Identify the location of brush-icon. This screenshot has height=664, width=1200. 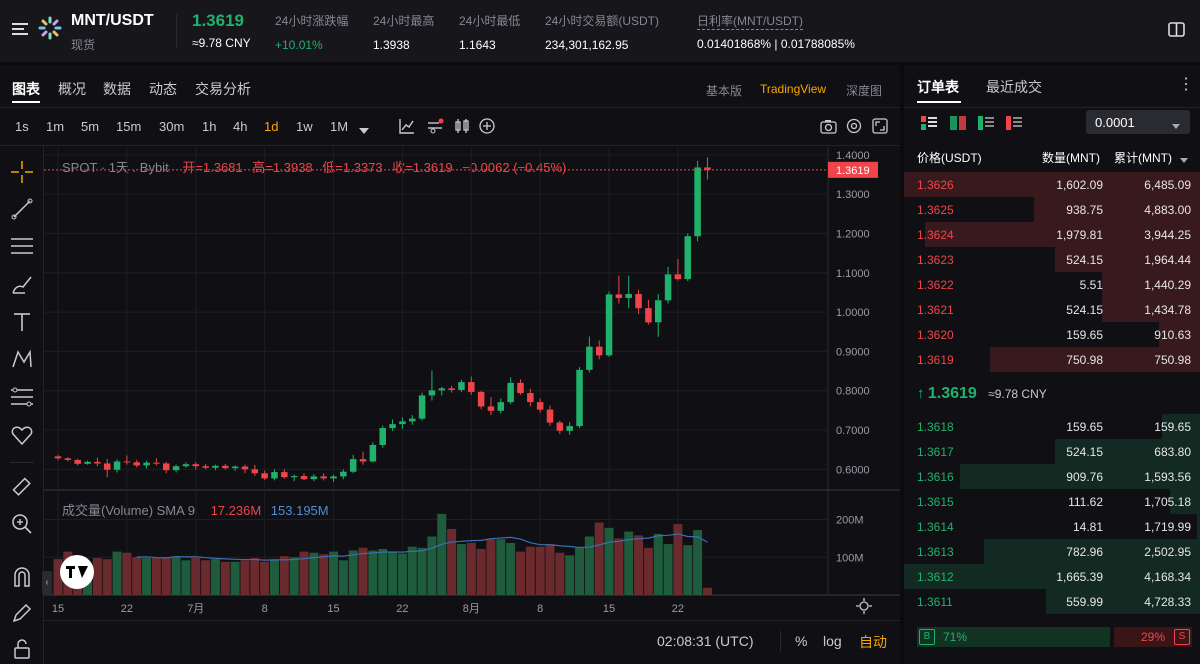
(22, 284).